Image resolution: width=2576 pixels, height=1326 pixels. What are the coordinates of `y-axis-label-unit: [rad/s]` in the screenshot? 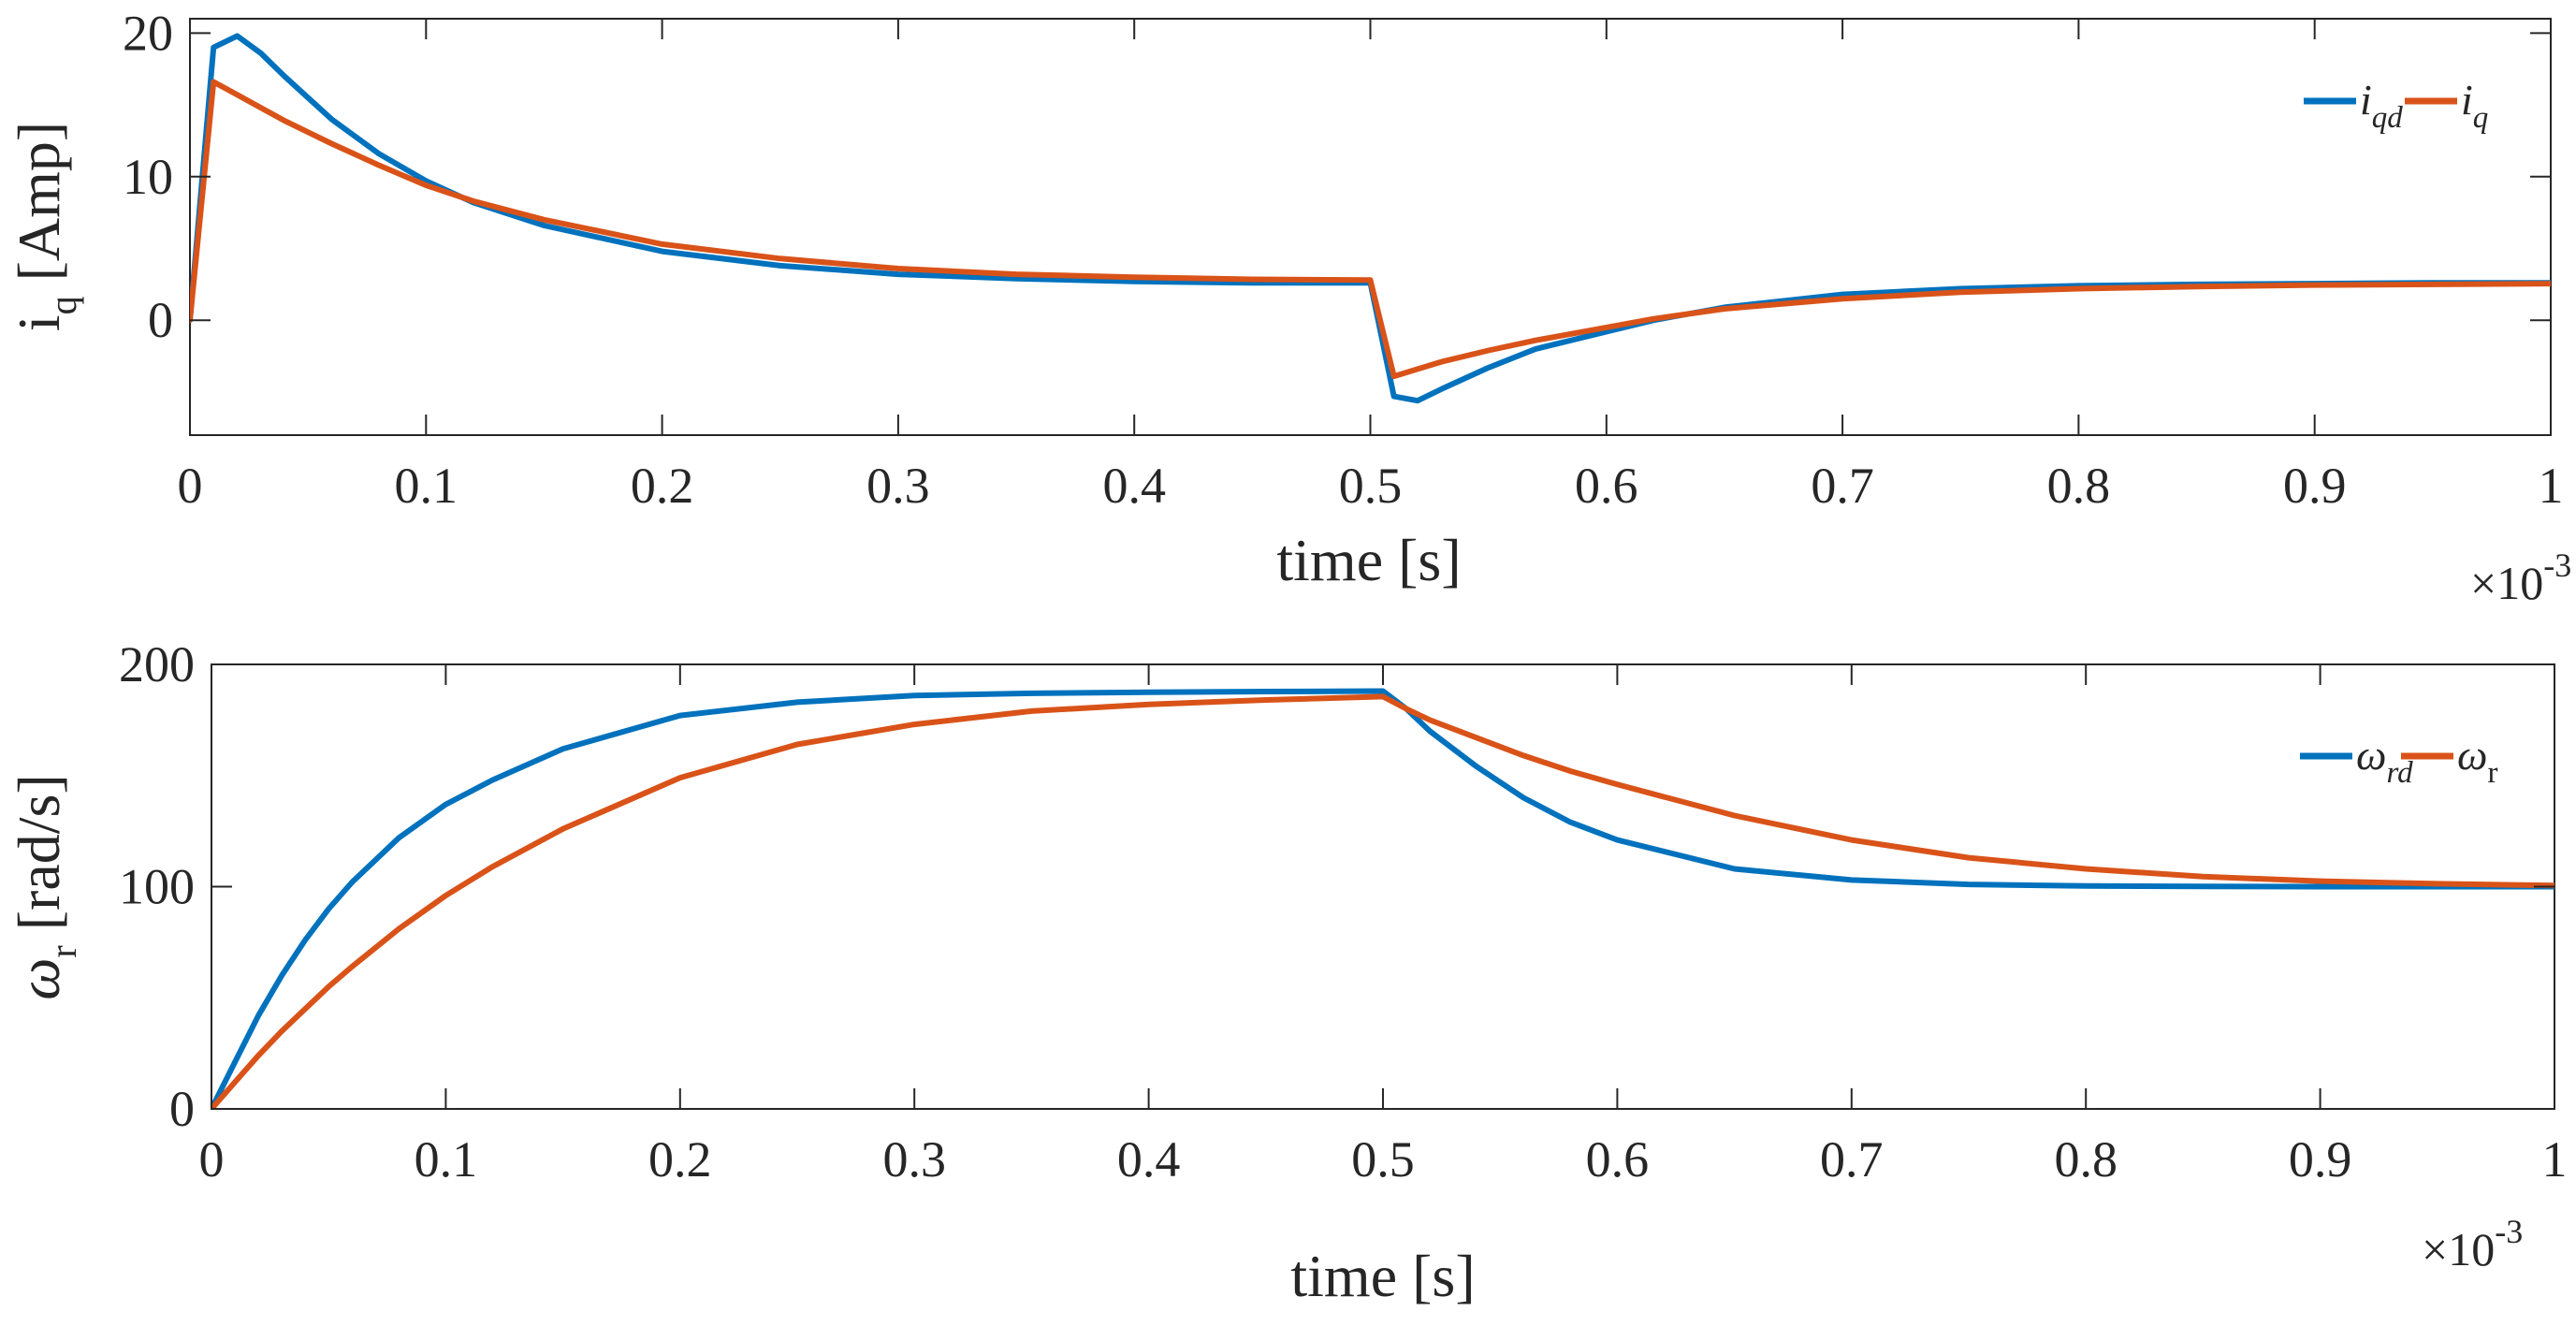 It's located at (39, 860).